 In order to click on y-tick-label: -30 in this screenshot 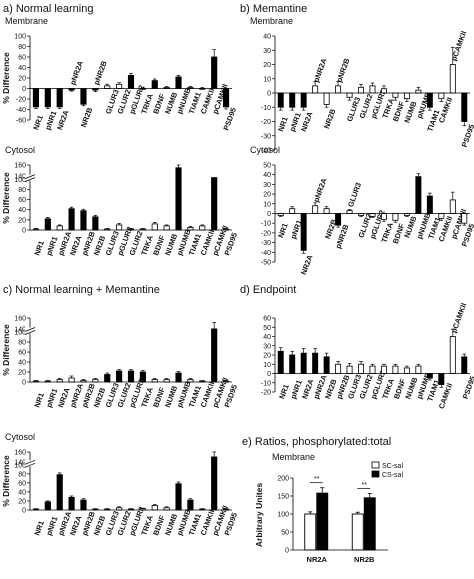, I will do `click(266, 243)`.